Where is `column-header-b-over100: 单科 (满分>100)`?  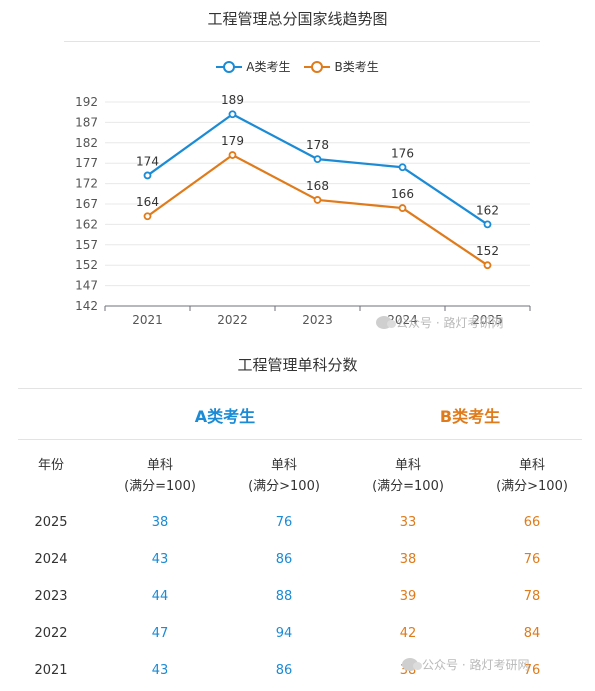
column-header-b-over100: 单科 (满分>100) is located at coordinates (532, 476).